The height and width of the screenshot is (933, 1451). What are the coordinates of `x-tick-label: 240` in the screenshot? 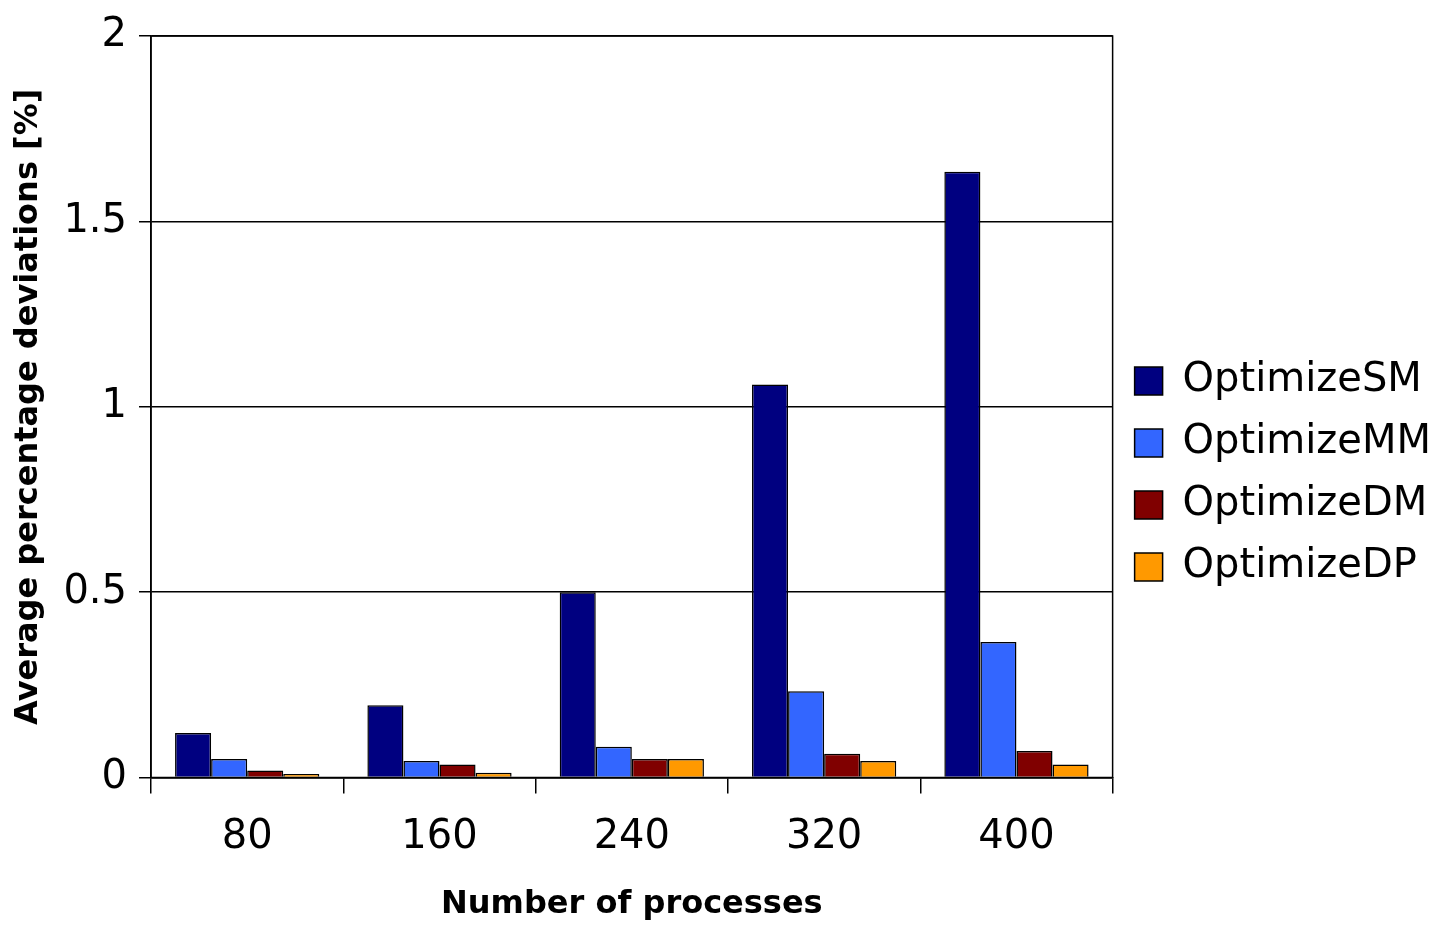 It's located at (631, 833).